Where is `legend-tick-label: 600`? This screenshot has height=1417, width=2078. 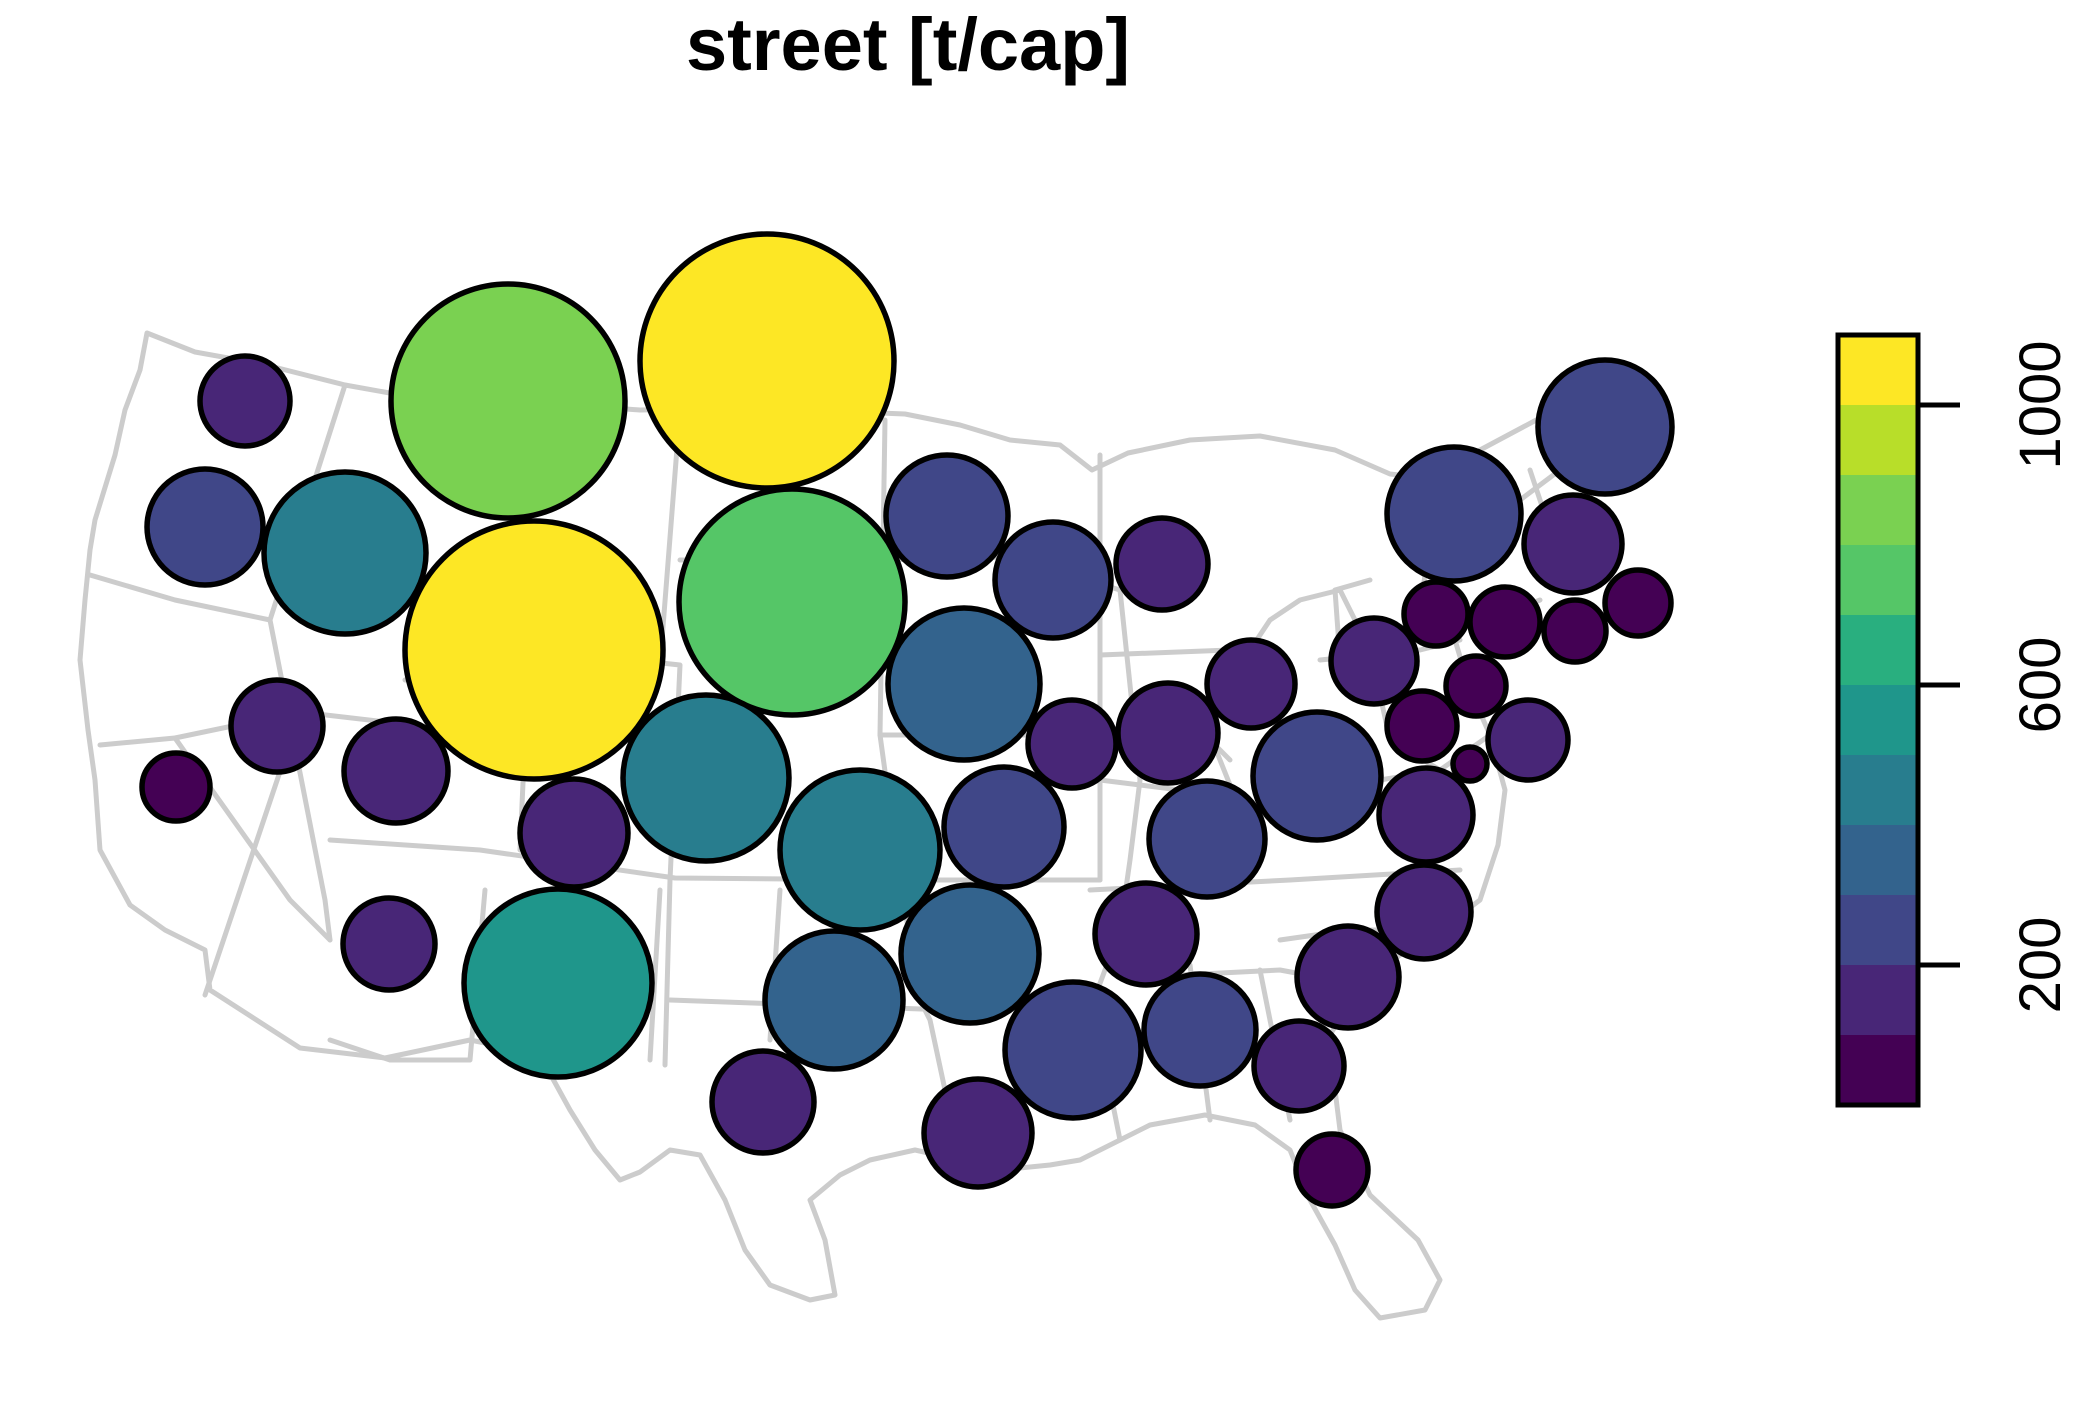 legend-tick-label: 600 is located at coordinates (2040, 685).